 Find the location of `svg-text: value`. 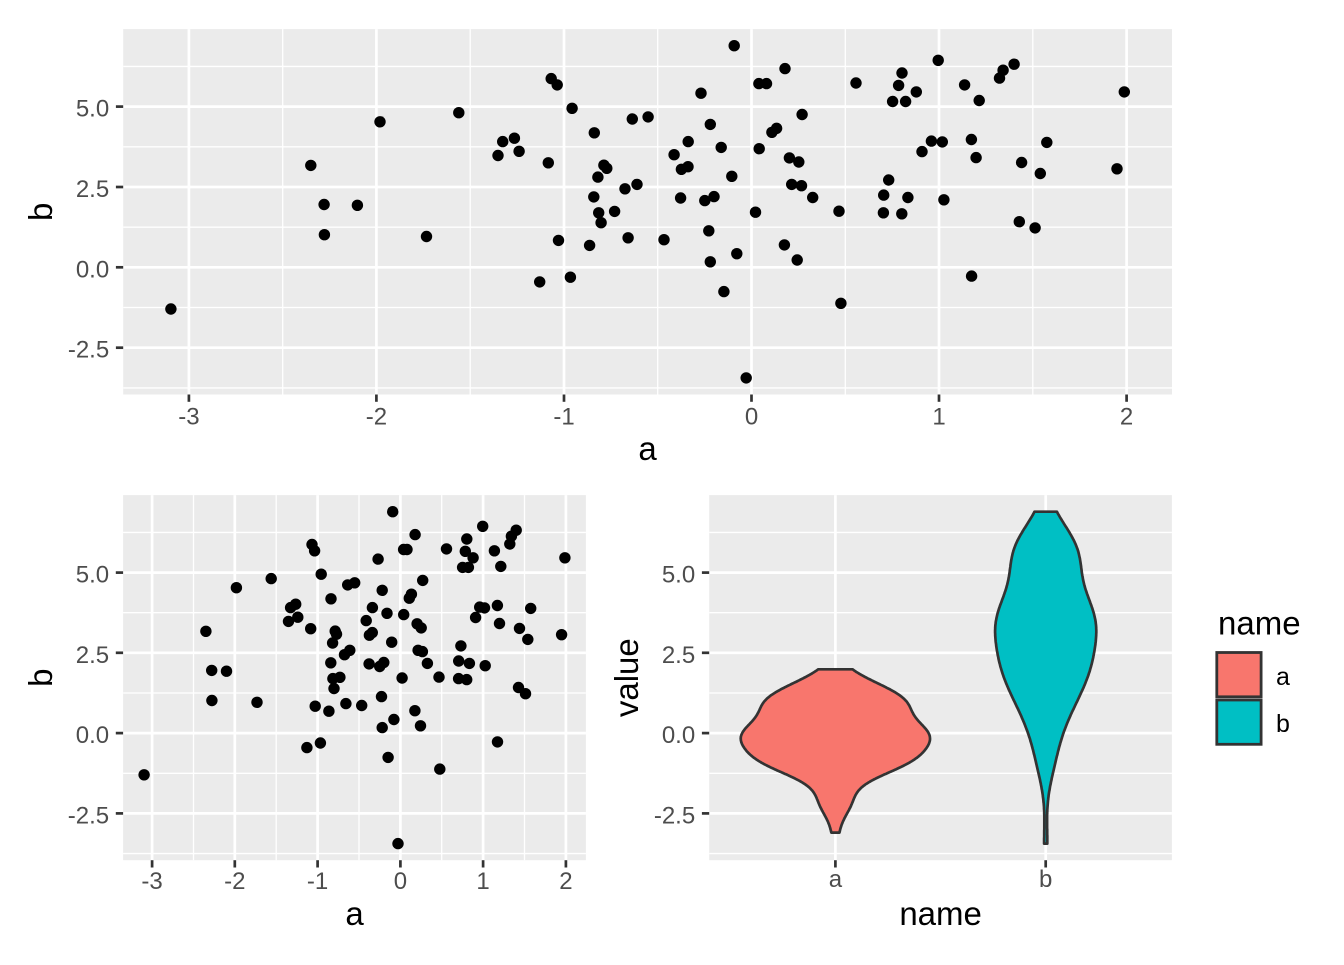

svg-text: value is located at coordinates (626, 677).